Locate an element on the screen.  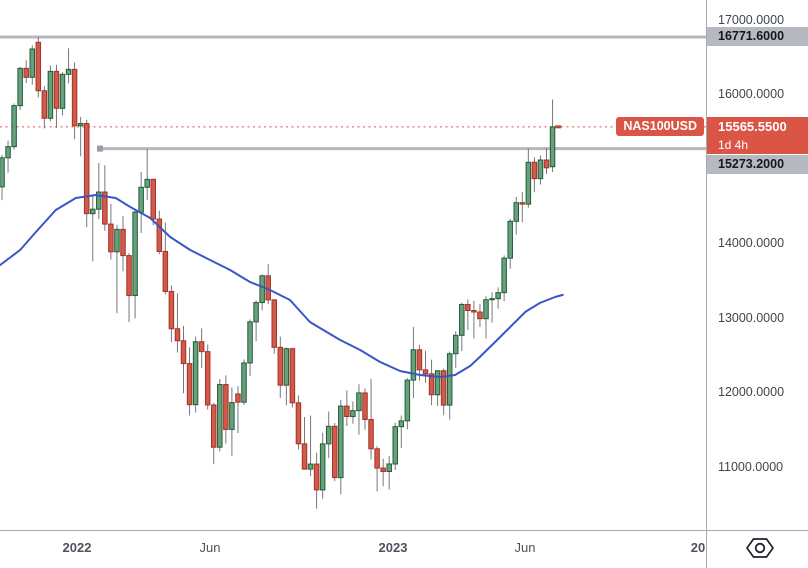
price-tick-label: 14000.0000 is located at coordinates (751, 243).